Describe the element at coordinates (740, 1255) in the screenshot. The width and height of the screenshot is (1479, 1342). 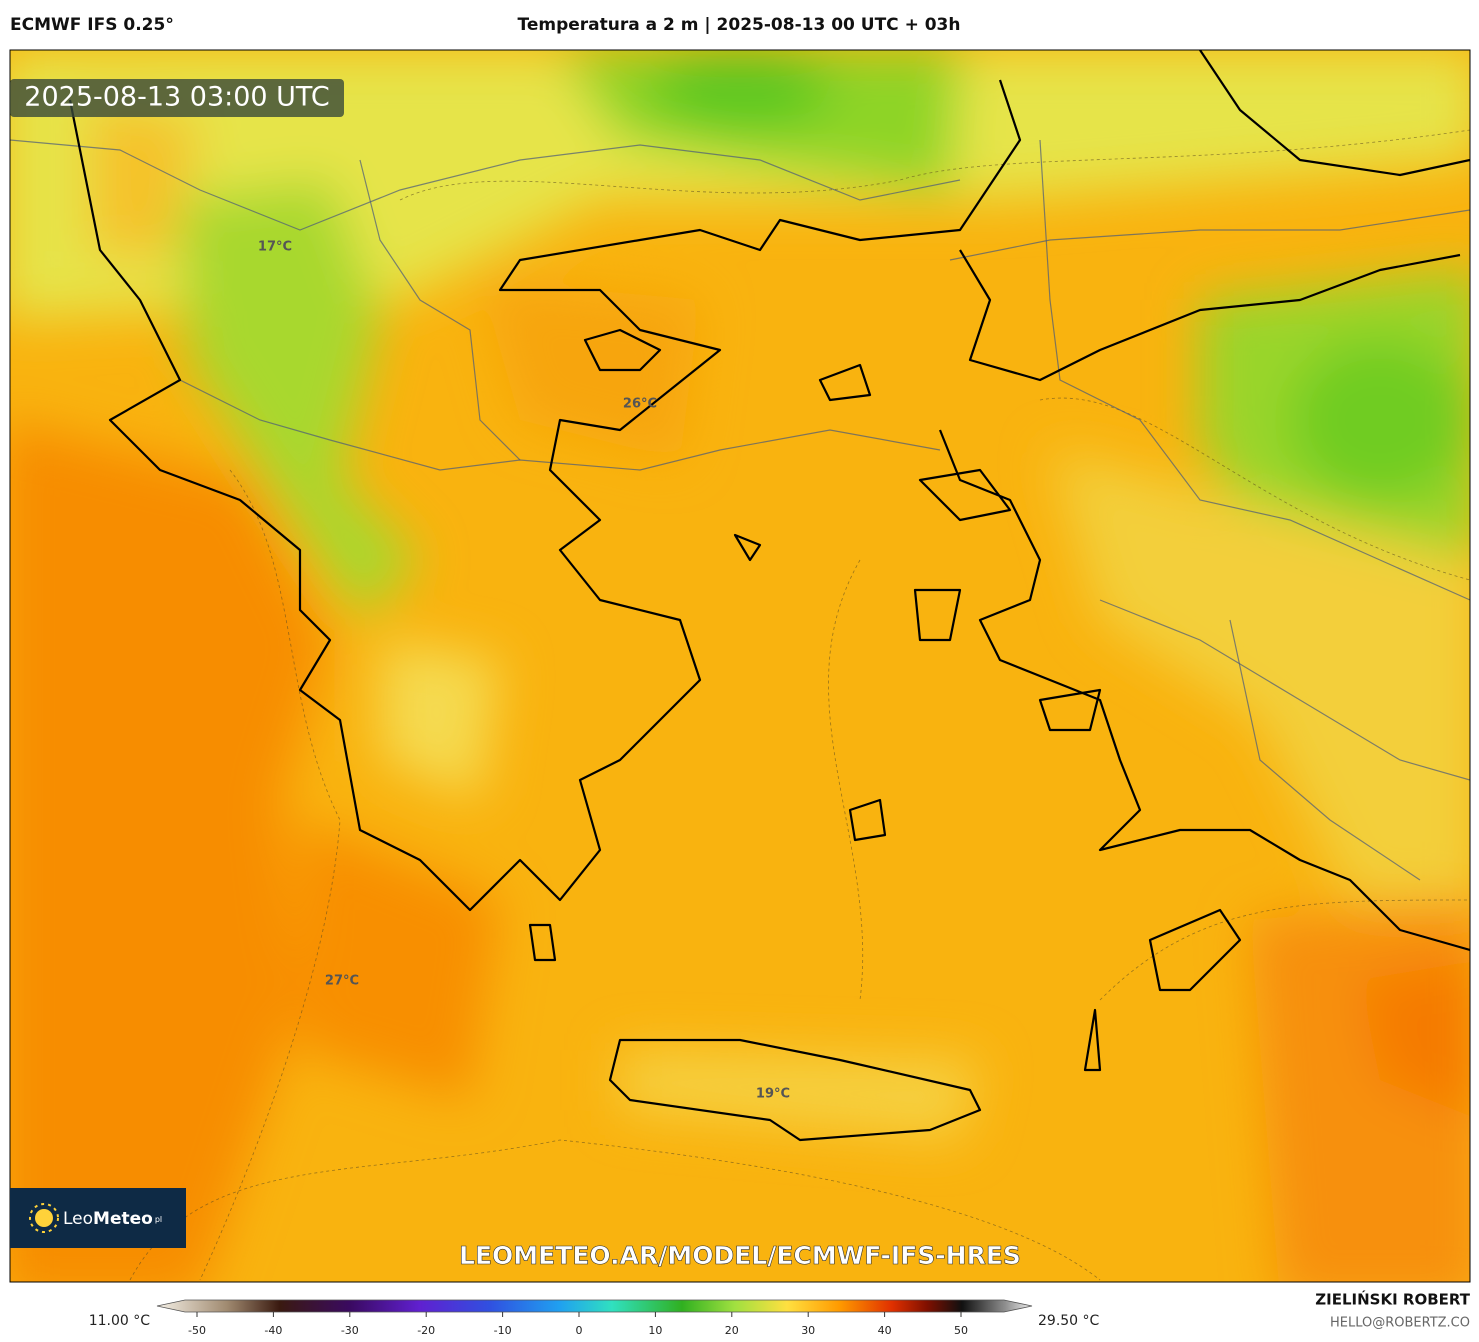
I see `watermark: LEOMETEO.AR/MODEL/ECMWF-IFS-HRES` at that location.